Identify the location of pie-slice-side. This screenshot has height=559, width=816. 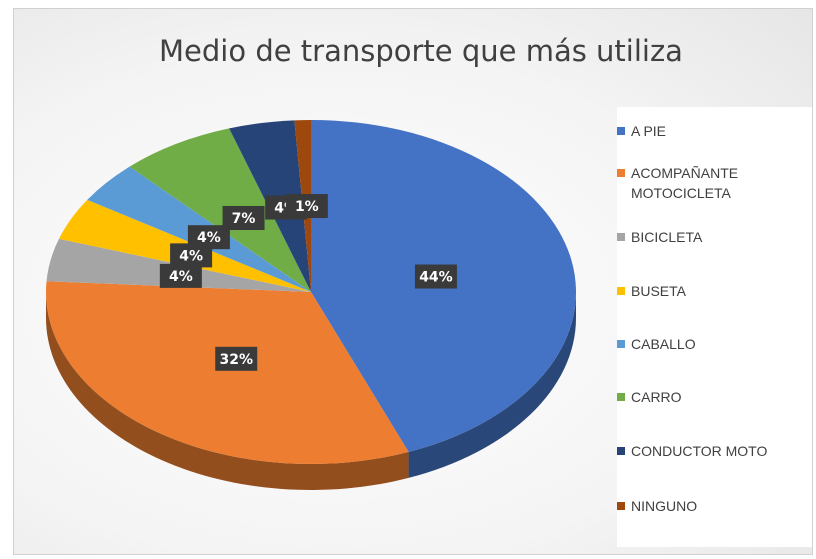
(492, 385).